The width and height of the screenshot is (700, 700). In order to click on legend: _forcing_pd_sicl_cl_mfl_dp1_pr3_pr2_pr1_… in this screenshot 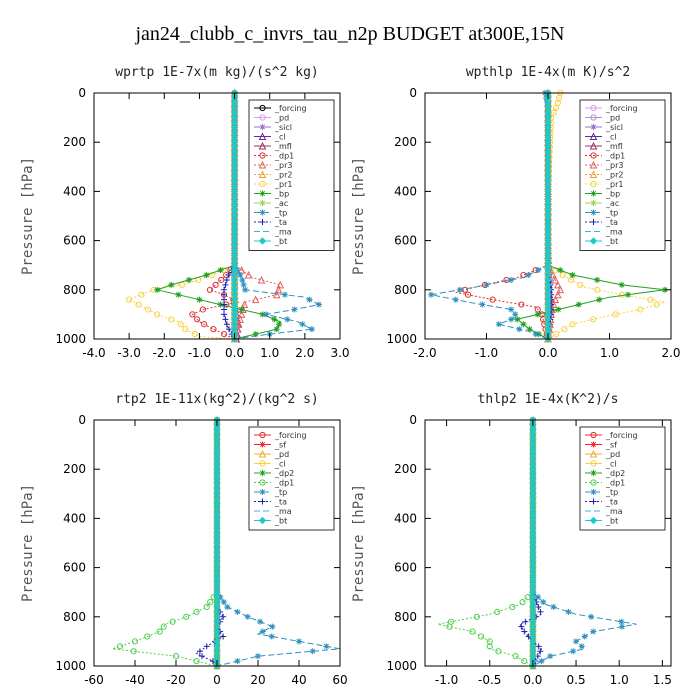, I will do `click(622, 175)`.